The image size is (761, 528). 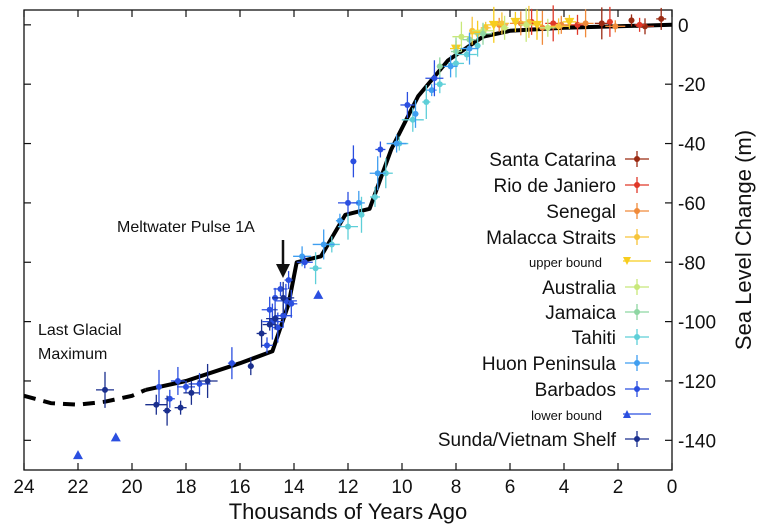 What do you see at coordinates (456, 487) in the screenshot?
I see `x-tick-label: 8` at bounding box center [456, 487].